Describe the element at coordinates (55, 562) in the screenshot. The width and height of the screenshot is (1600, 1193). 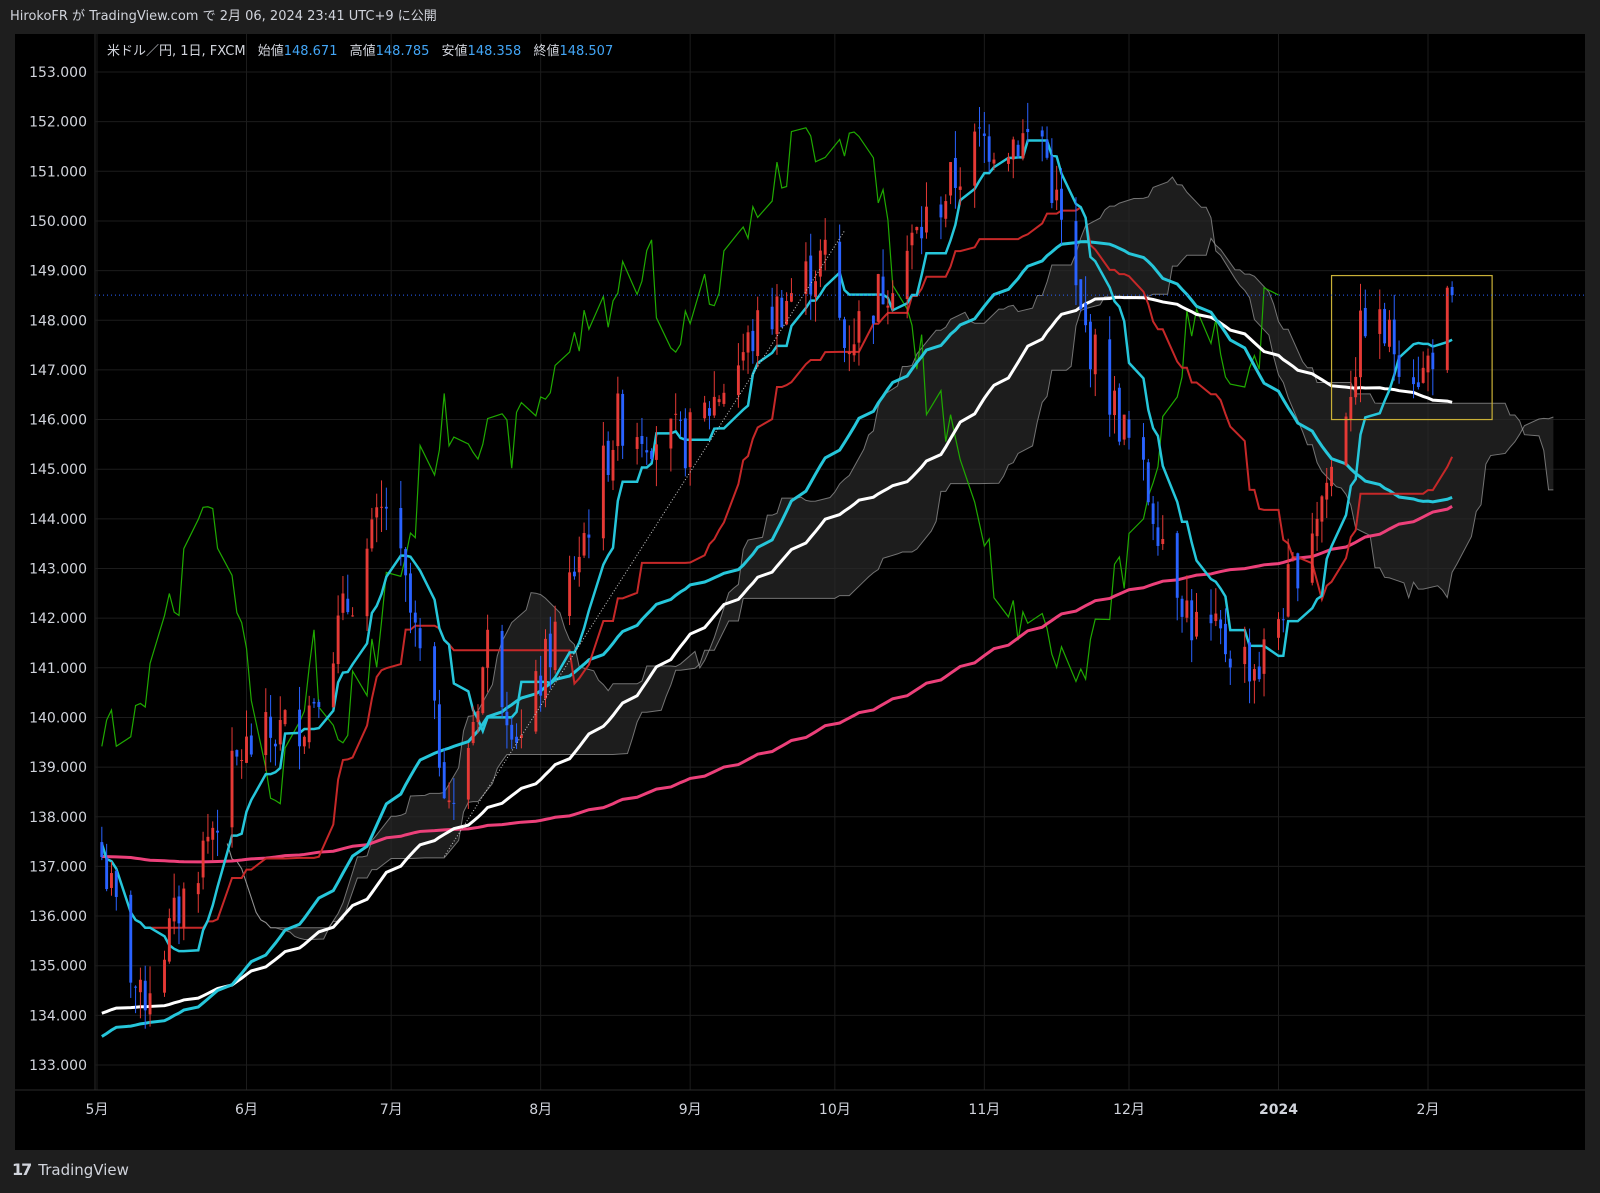
I see `y-axis-panel` at that location.